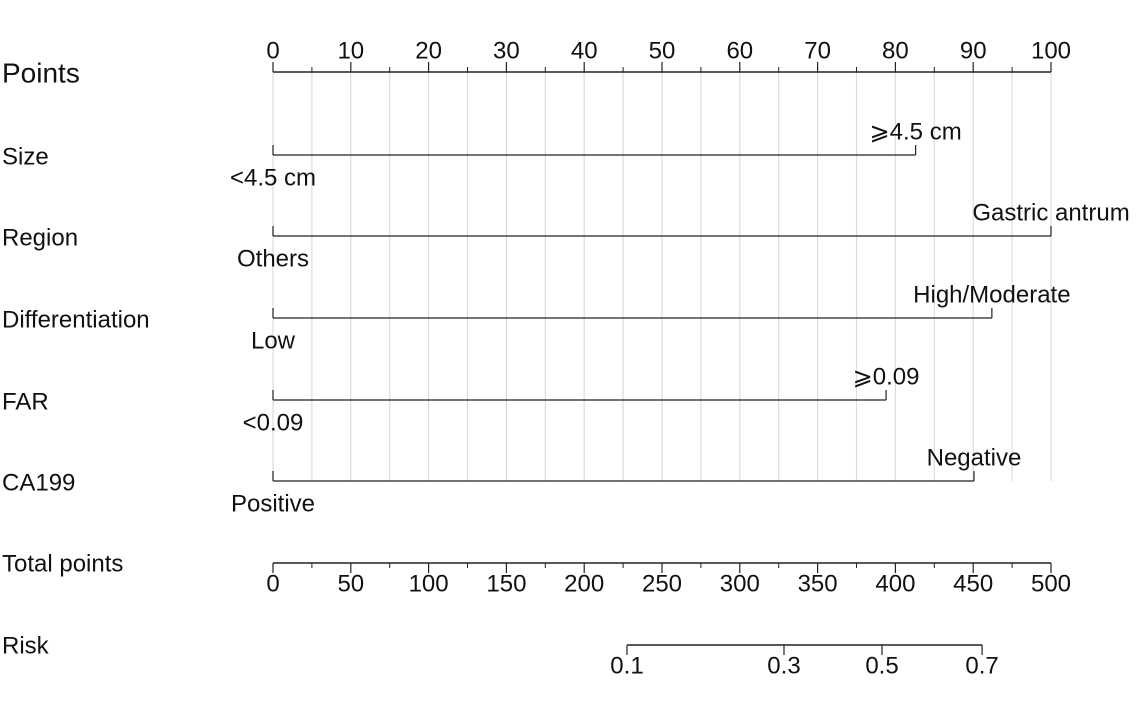  Describe the element at coordinates (1051, 583) in the screenshot. I see `tick-label: 500` at that location.